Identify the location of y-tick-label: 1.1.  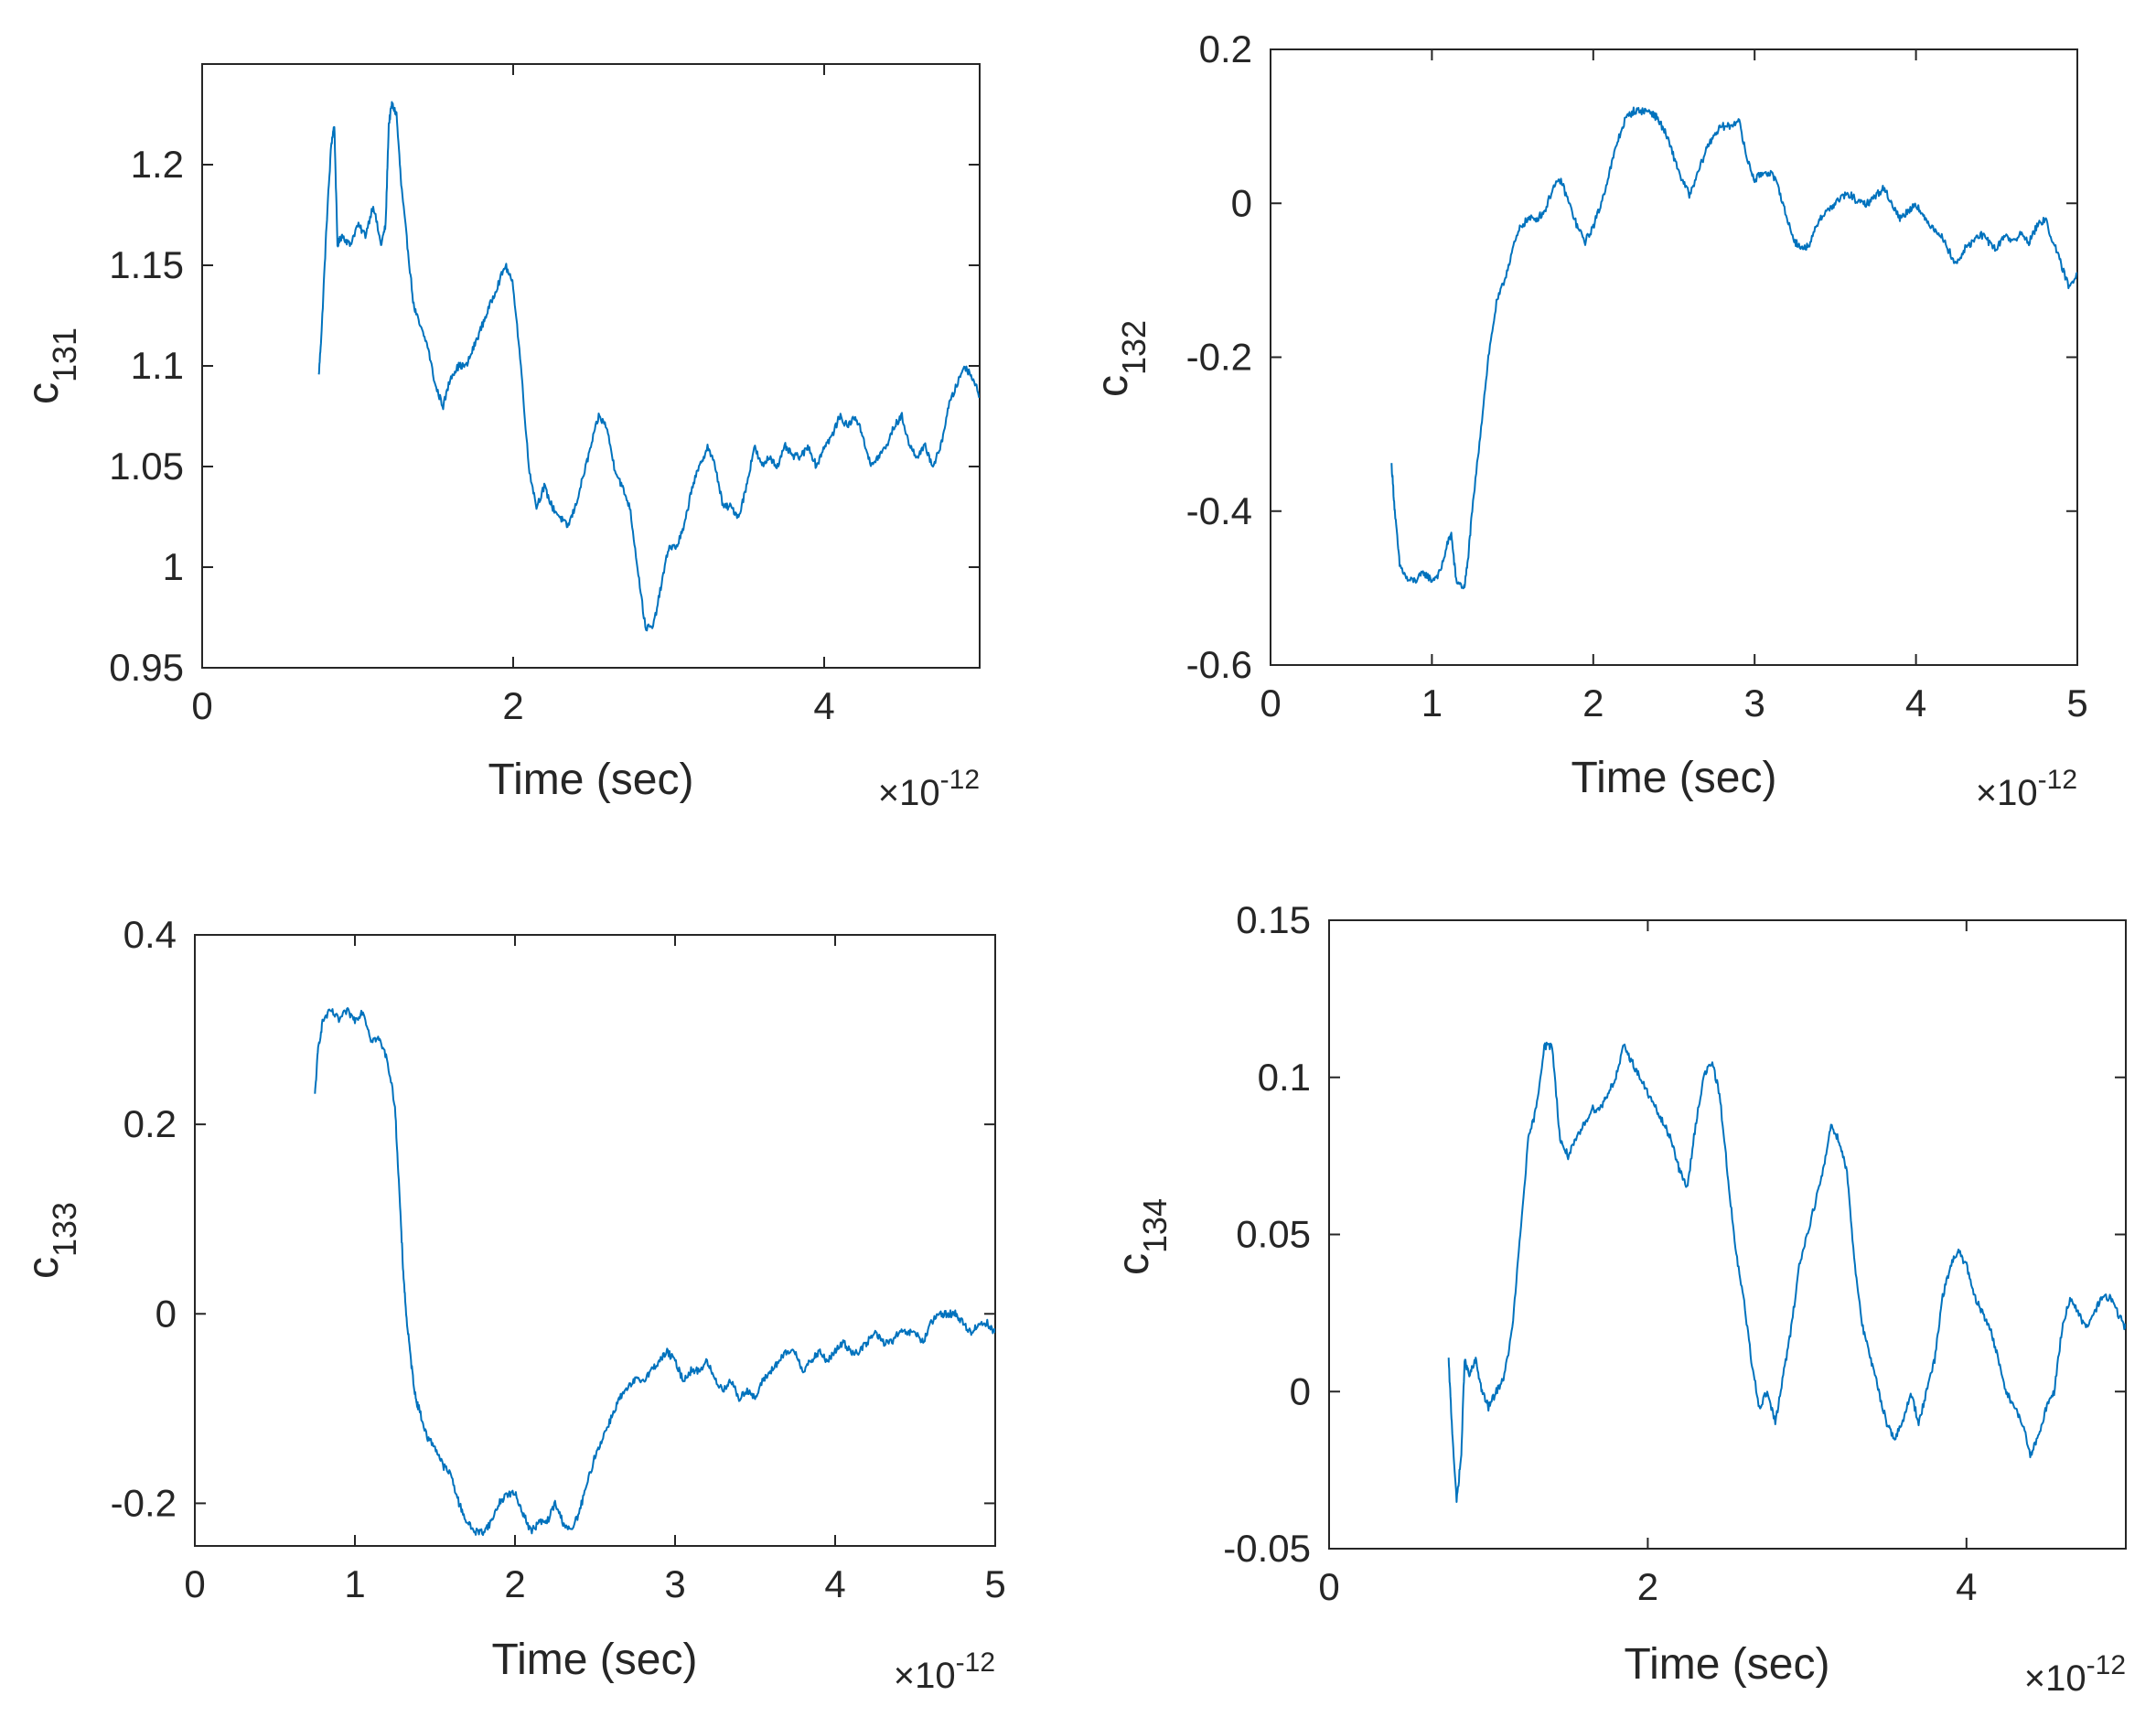
(158, 365).